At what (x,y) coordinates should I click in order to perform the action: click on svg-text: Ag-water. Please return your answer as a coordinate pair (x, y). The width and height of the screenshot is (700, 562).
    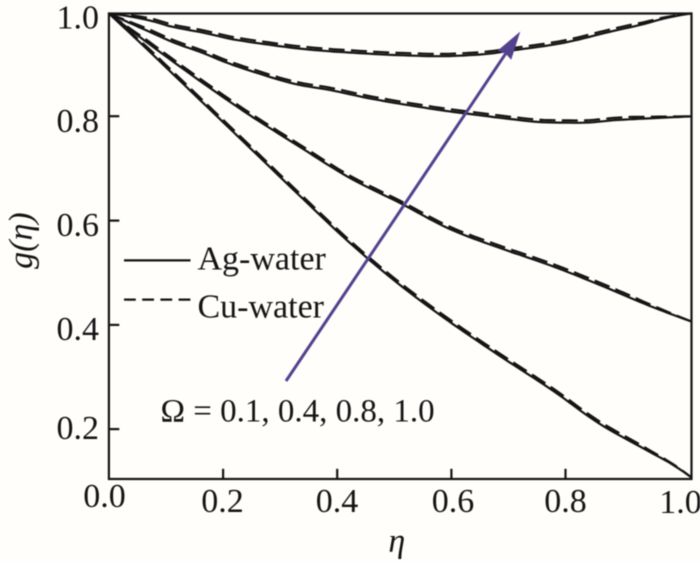
    Looking at the image, I should click on (262, 258).